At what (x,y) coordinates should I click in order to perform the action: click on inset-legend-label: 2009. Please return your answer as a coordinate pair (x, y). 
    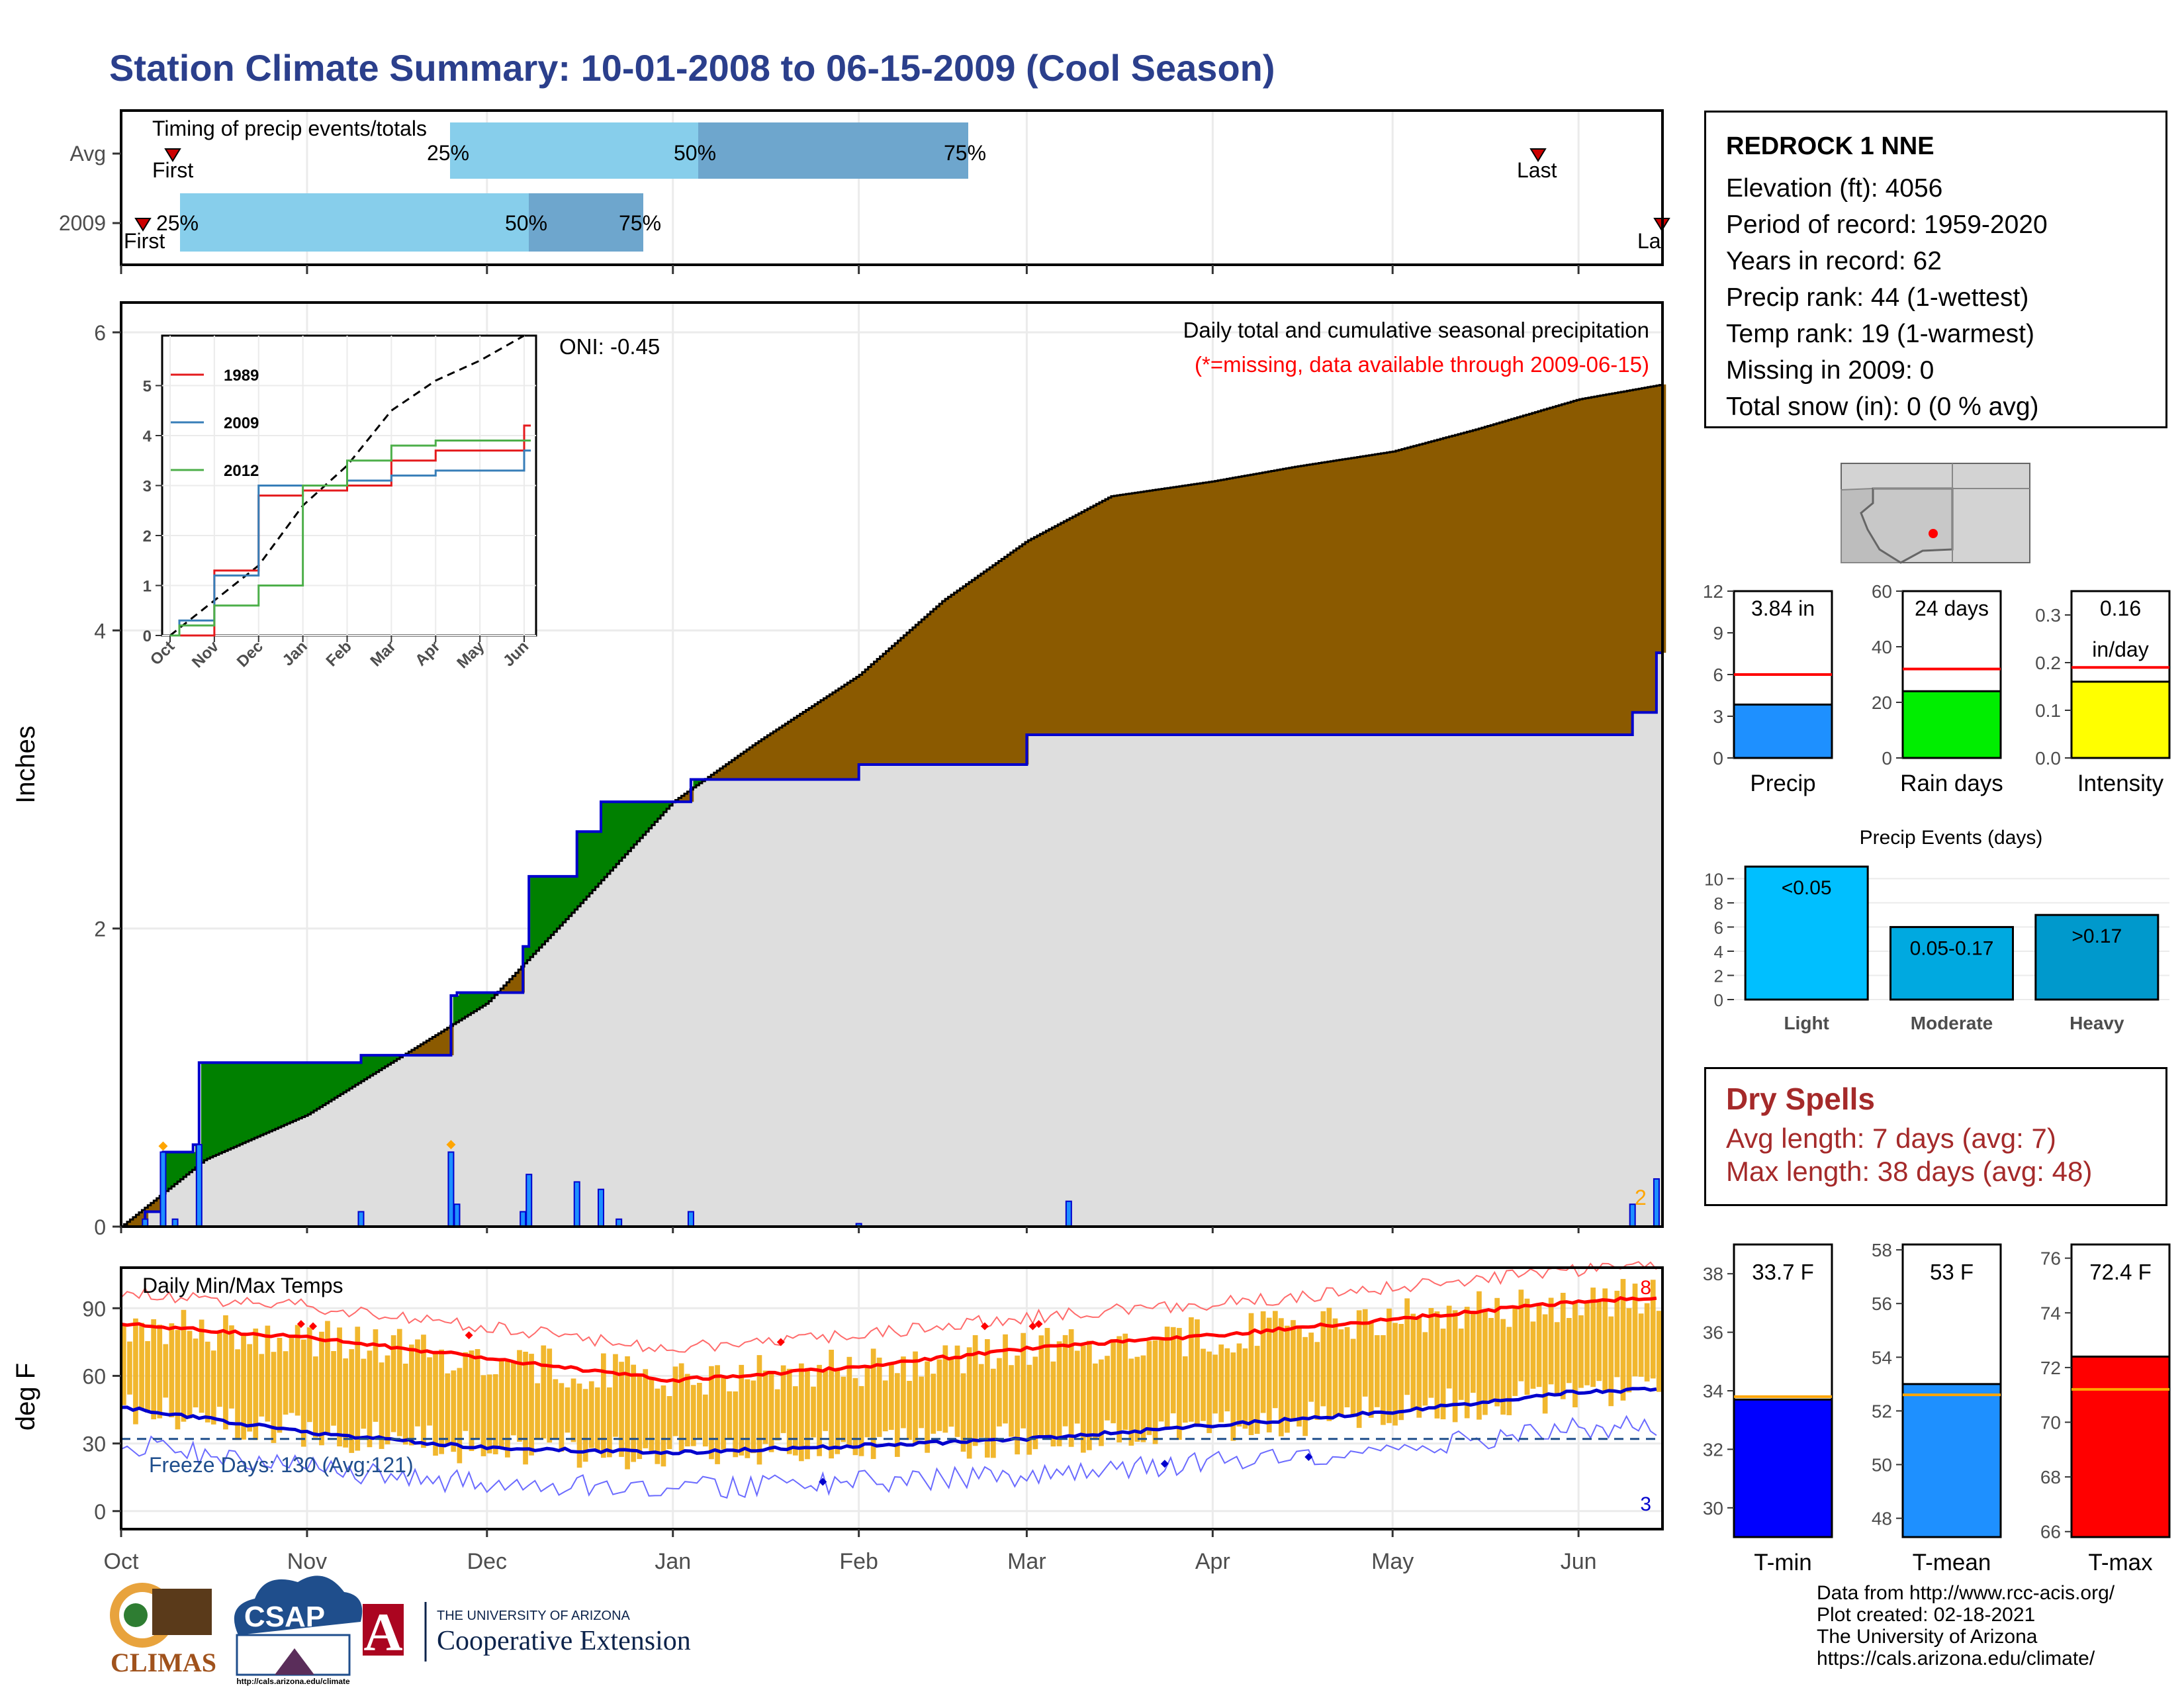
    Looking at the image, I should click on (241, 423).